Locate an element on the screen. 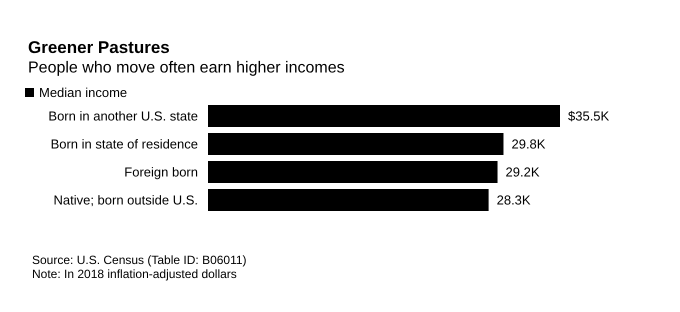 This screenshot has width=680, height=312. source-note: Source: U.S. Census (Table ID: B06011) is located at coordinates (139, 260).